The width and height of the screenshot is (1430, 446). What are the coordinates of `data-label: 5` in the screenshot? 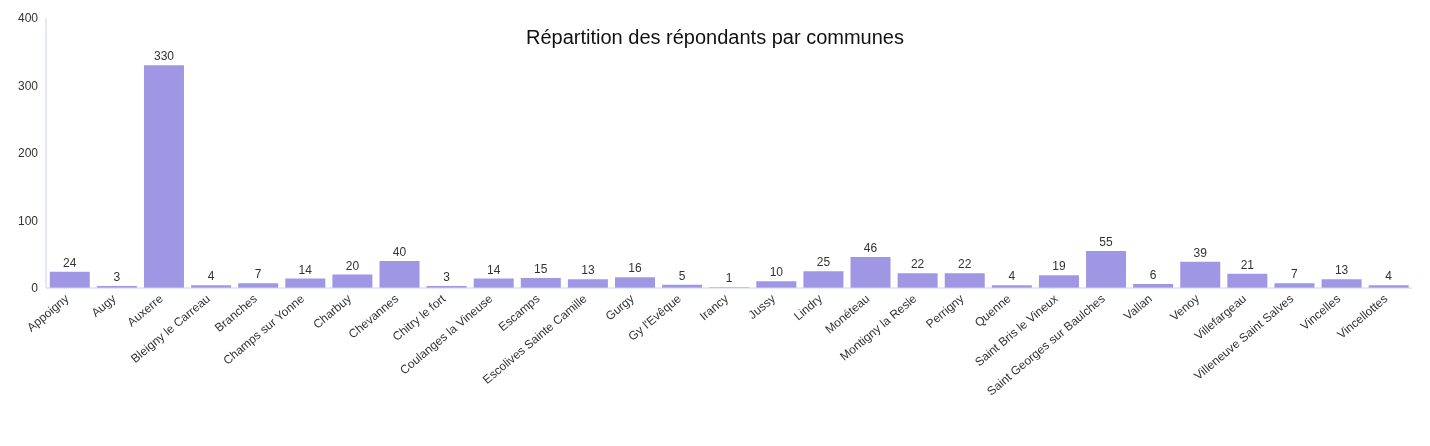 It's located at (682, 275).